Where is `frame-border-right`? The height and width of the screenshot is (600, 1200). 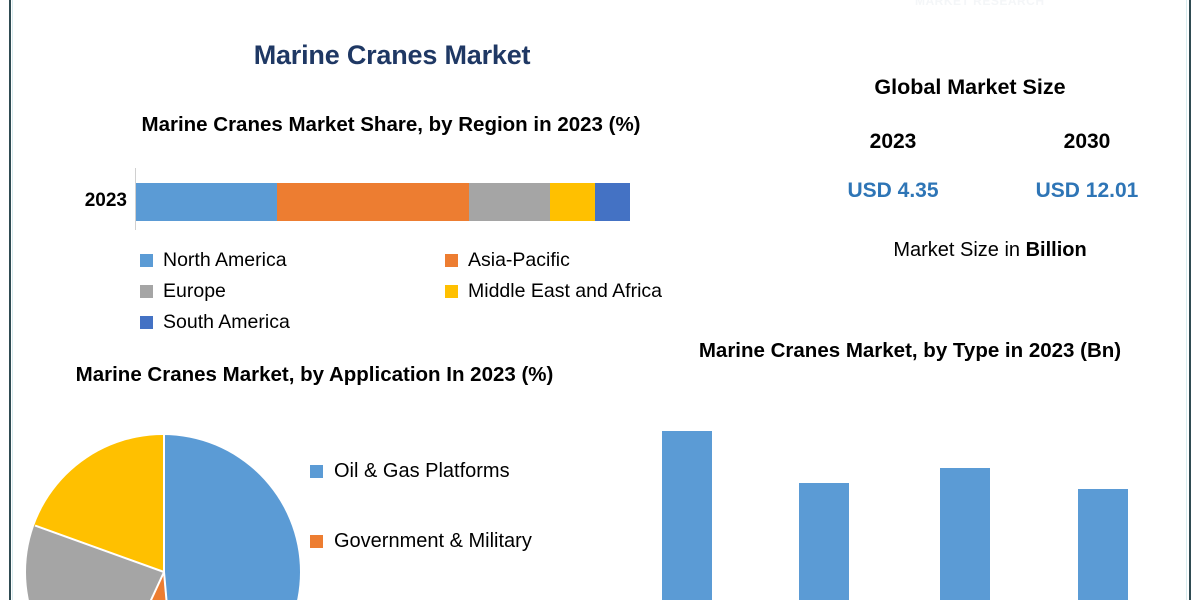
frame-border-right is located at coordinates (1190, 300).